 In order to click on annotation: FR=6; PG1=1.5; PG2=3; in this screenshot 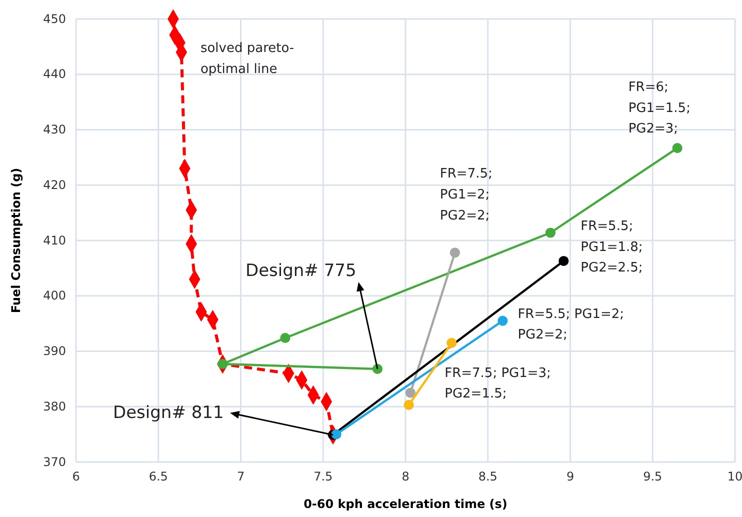, I will do `click(659, 108)`.